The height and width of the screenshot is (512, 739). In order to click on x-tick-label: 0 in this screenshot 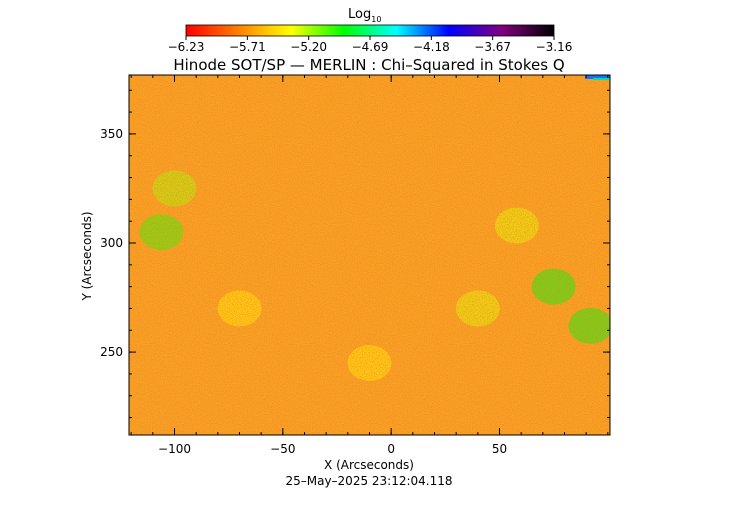, I will do `click(391, 449)`.